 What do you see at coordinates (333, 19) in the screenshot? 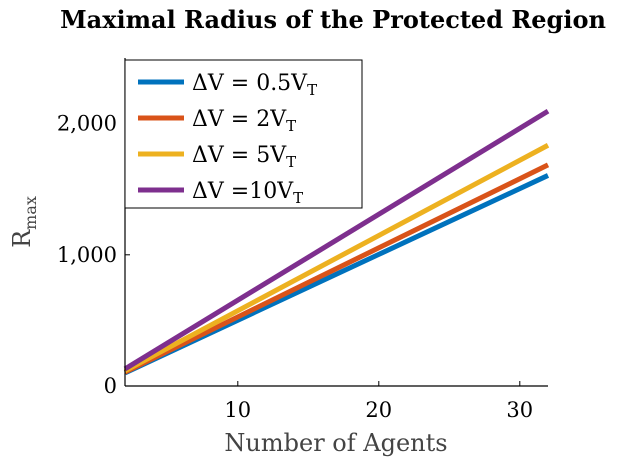
I see `chart-title: Maximal Radius of the Protected Region` at bounding box center [333, 19].